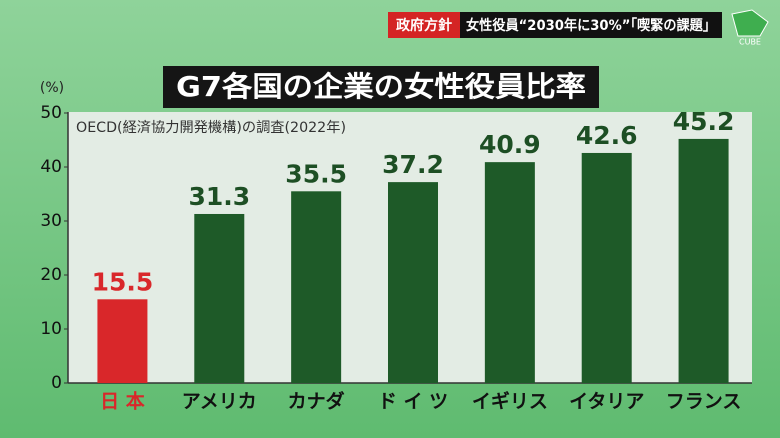 This screenshot has width=780, height=438. Describe the element at coordinates (122, 401) in the screenshot. I see `x-tick-label: 日 本` at that location.